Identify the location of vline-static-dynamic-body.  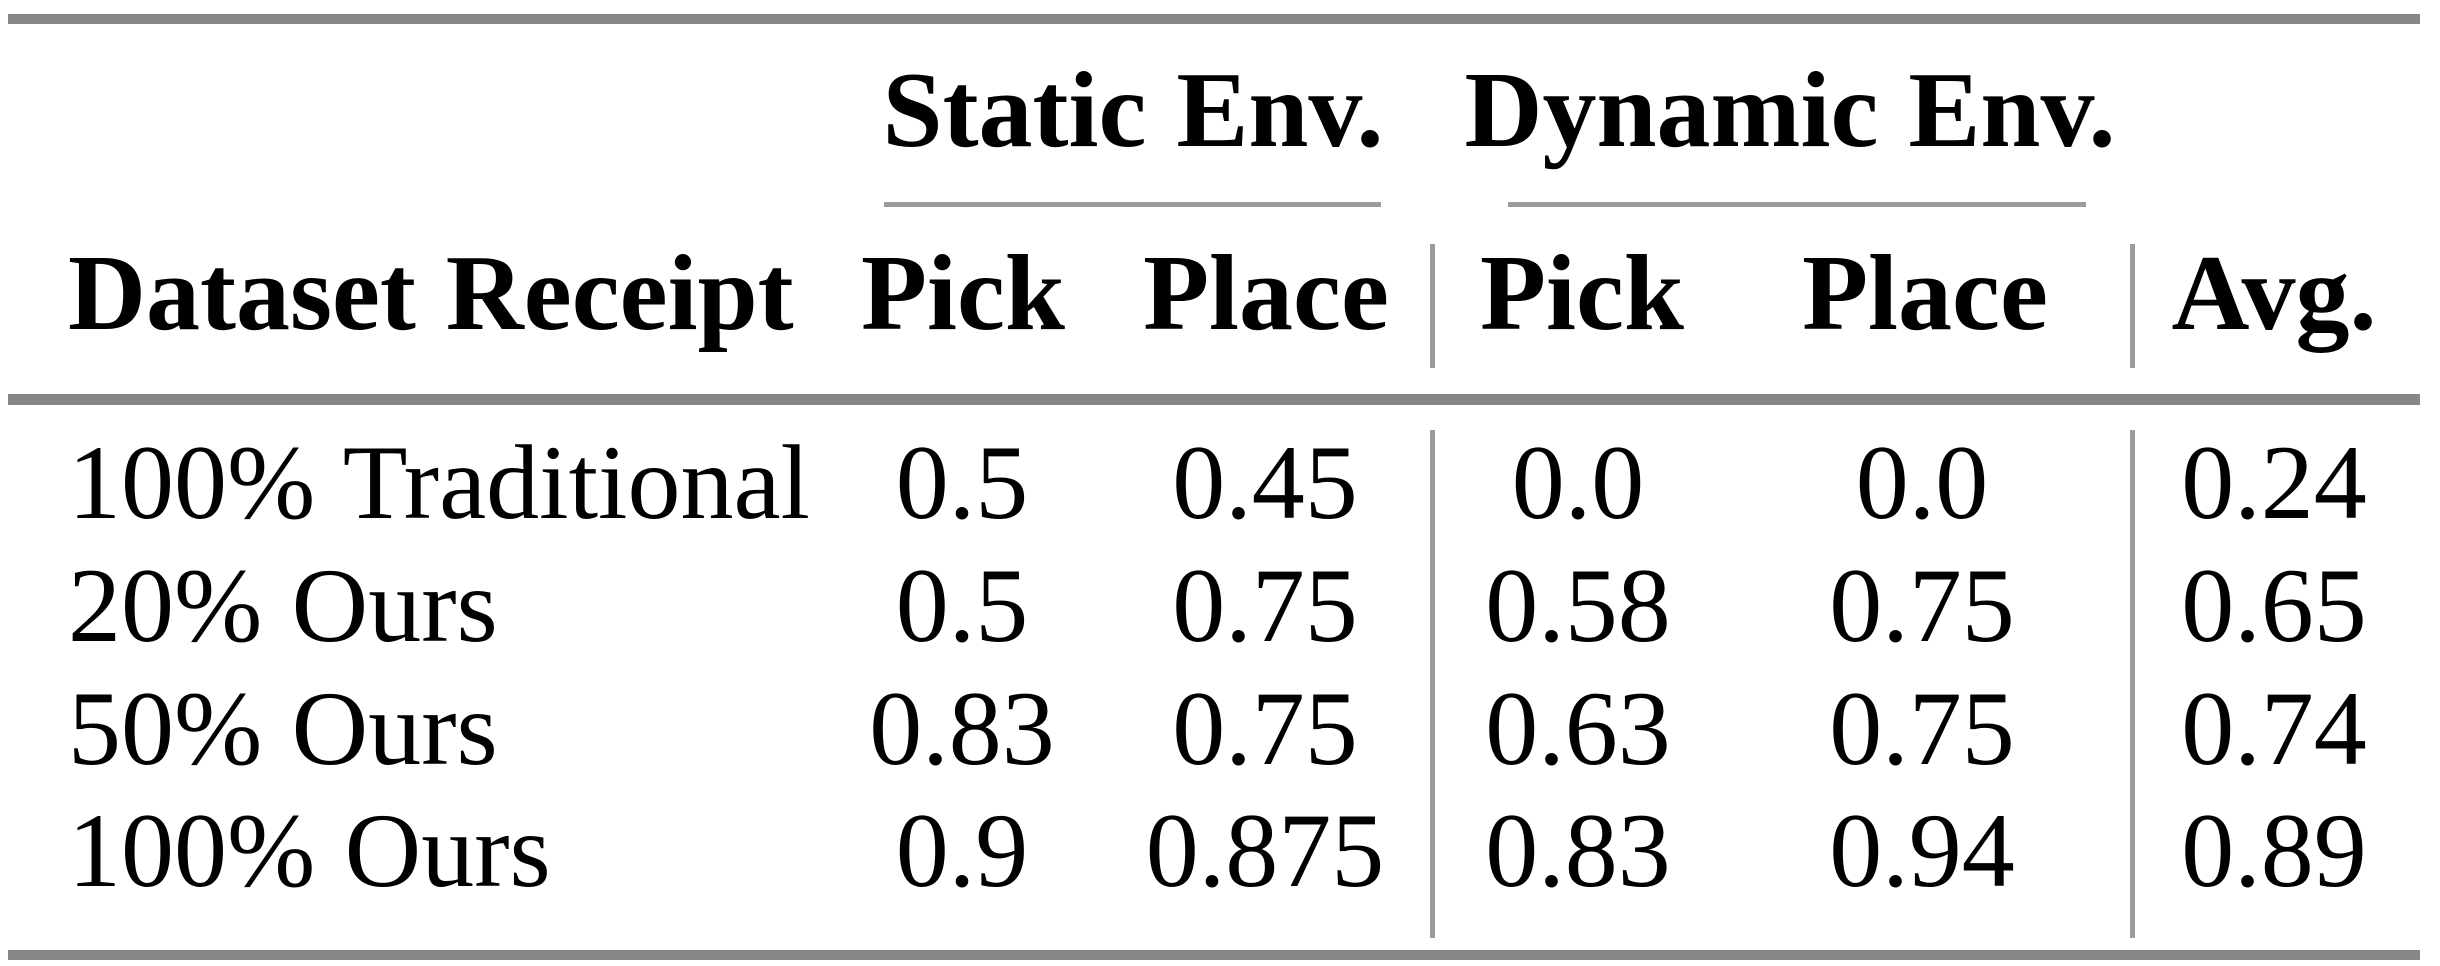
(1432, 684).